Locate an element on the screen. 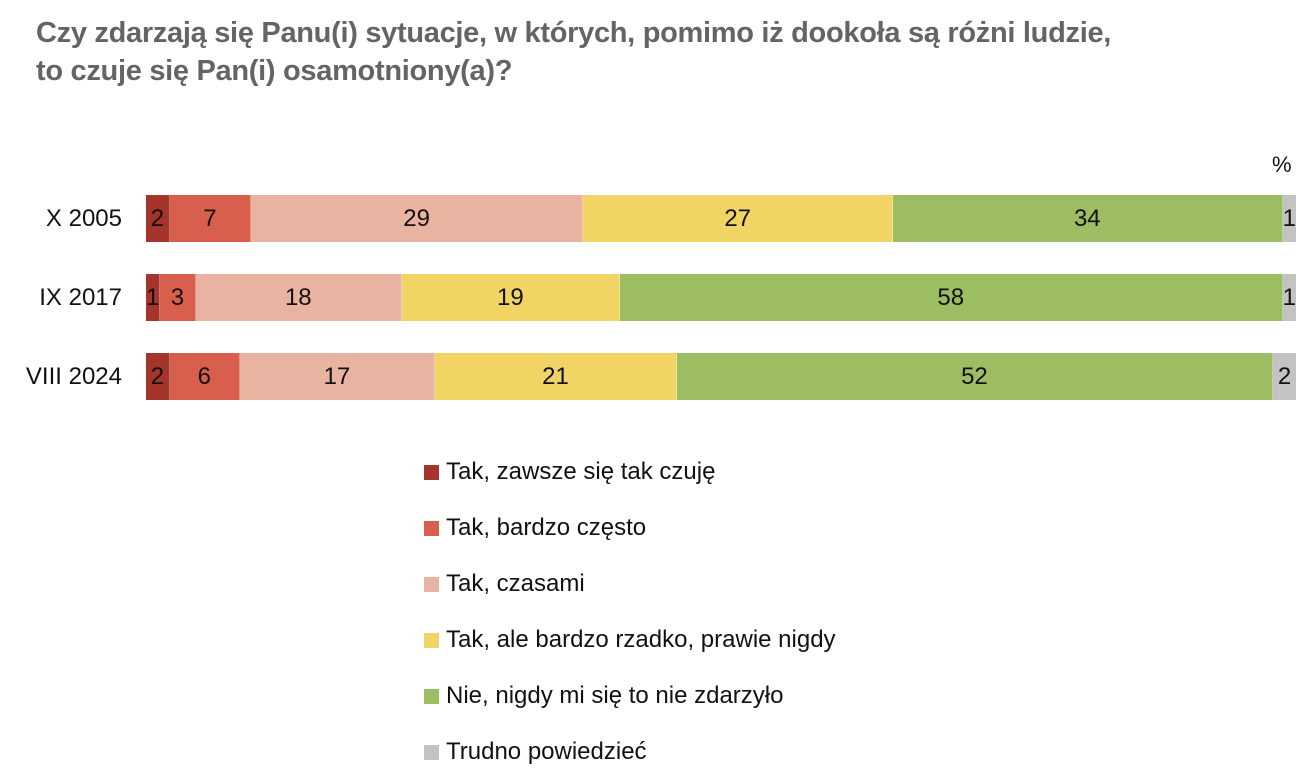  legend-label: Tak, ale bardzo rzadko, prawie nigdy is located at coordinates (641, 639).